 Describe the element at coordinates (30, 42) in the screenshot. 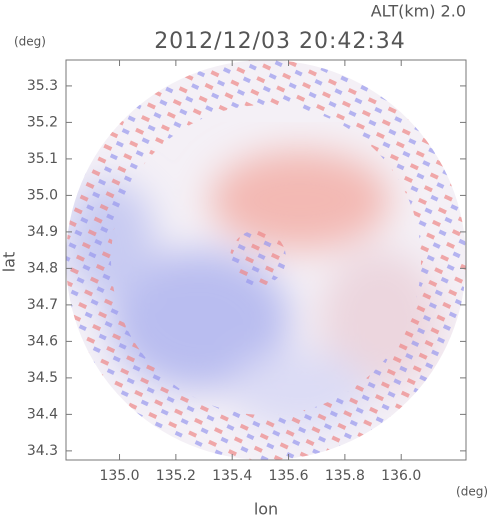

I see `y-unit: (deg)` at that location.